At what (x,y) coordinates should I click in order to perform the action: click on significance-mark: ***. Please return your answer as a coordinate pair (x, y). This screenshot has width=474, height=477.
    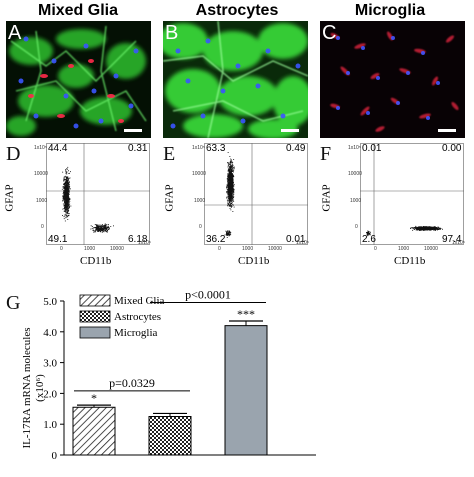
    Looking at the image, I should click on (246, 314).